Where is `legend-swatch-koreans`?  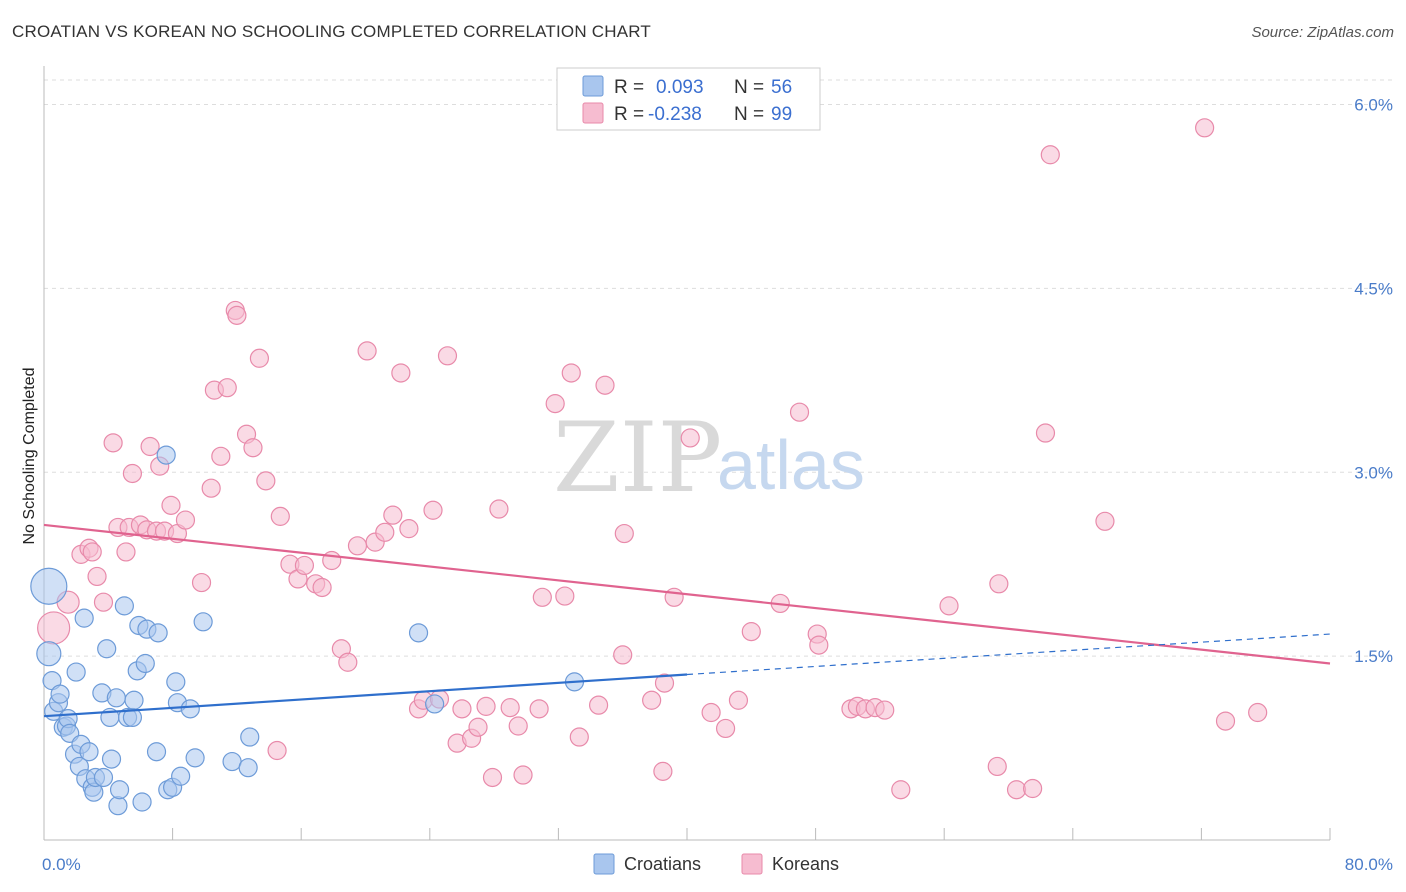
legend-swatch-koreans is located at coordinates (593, 113).